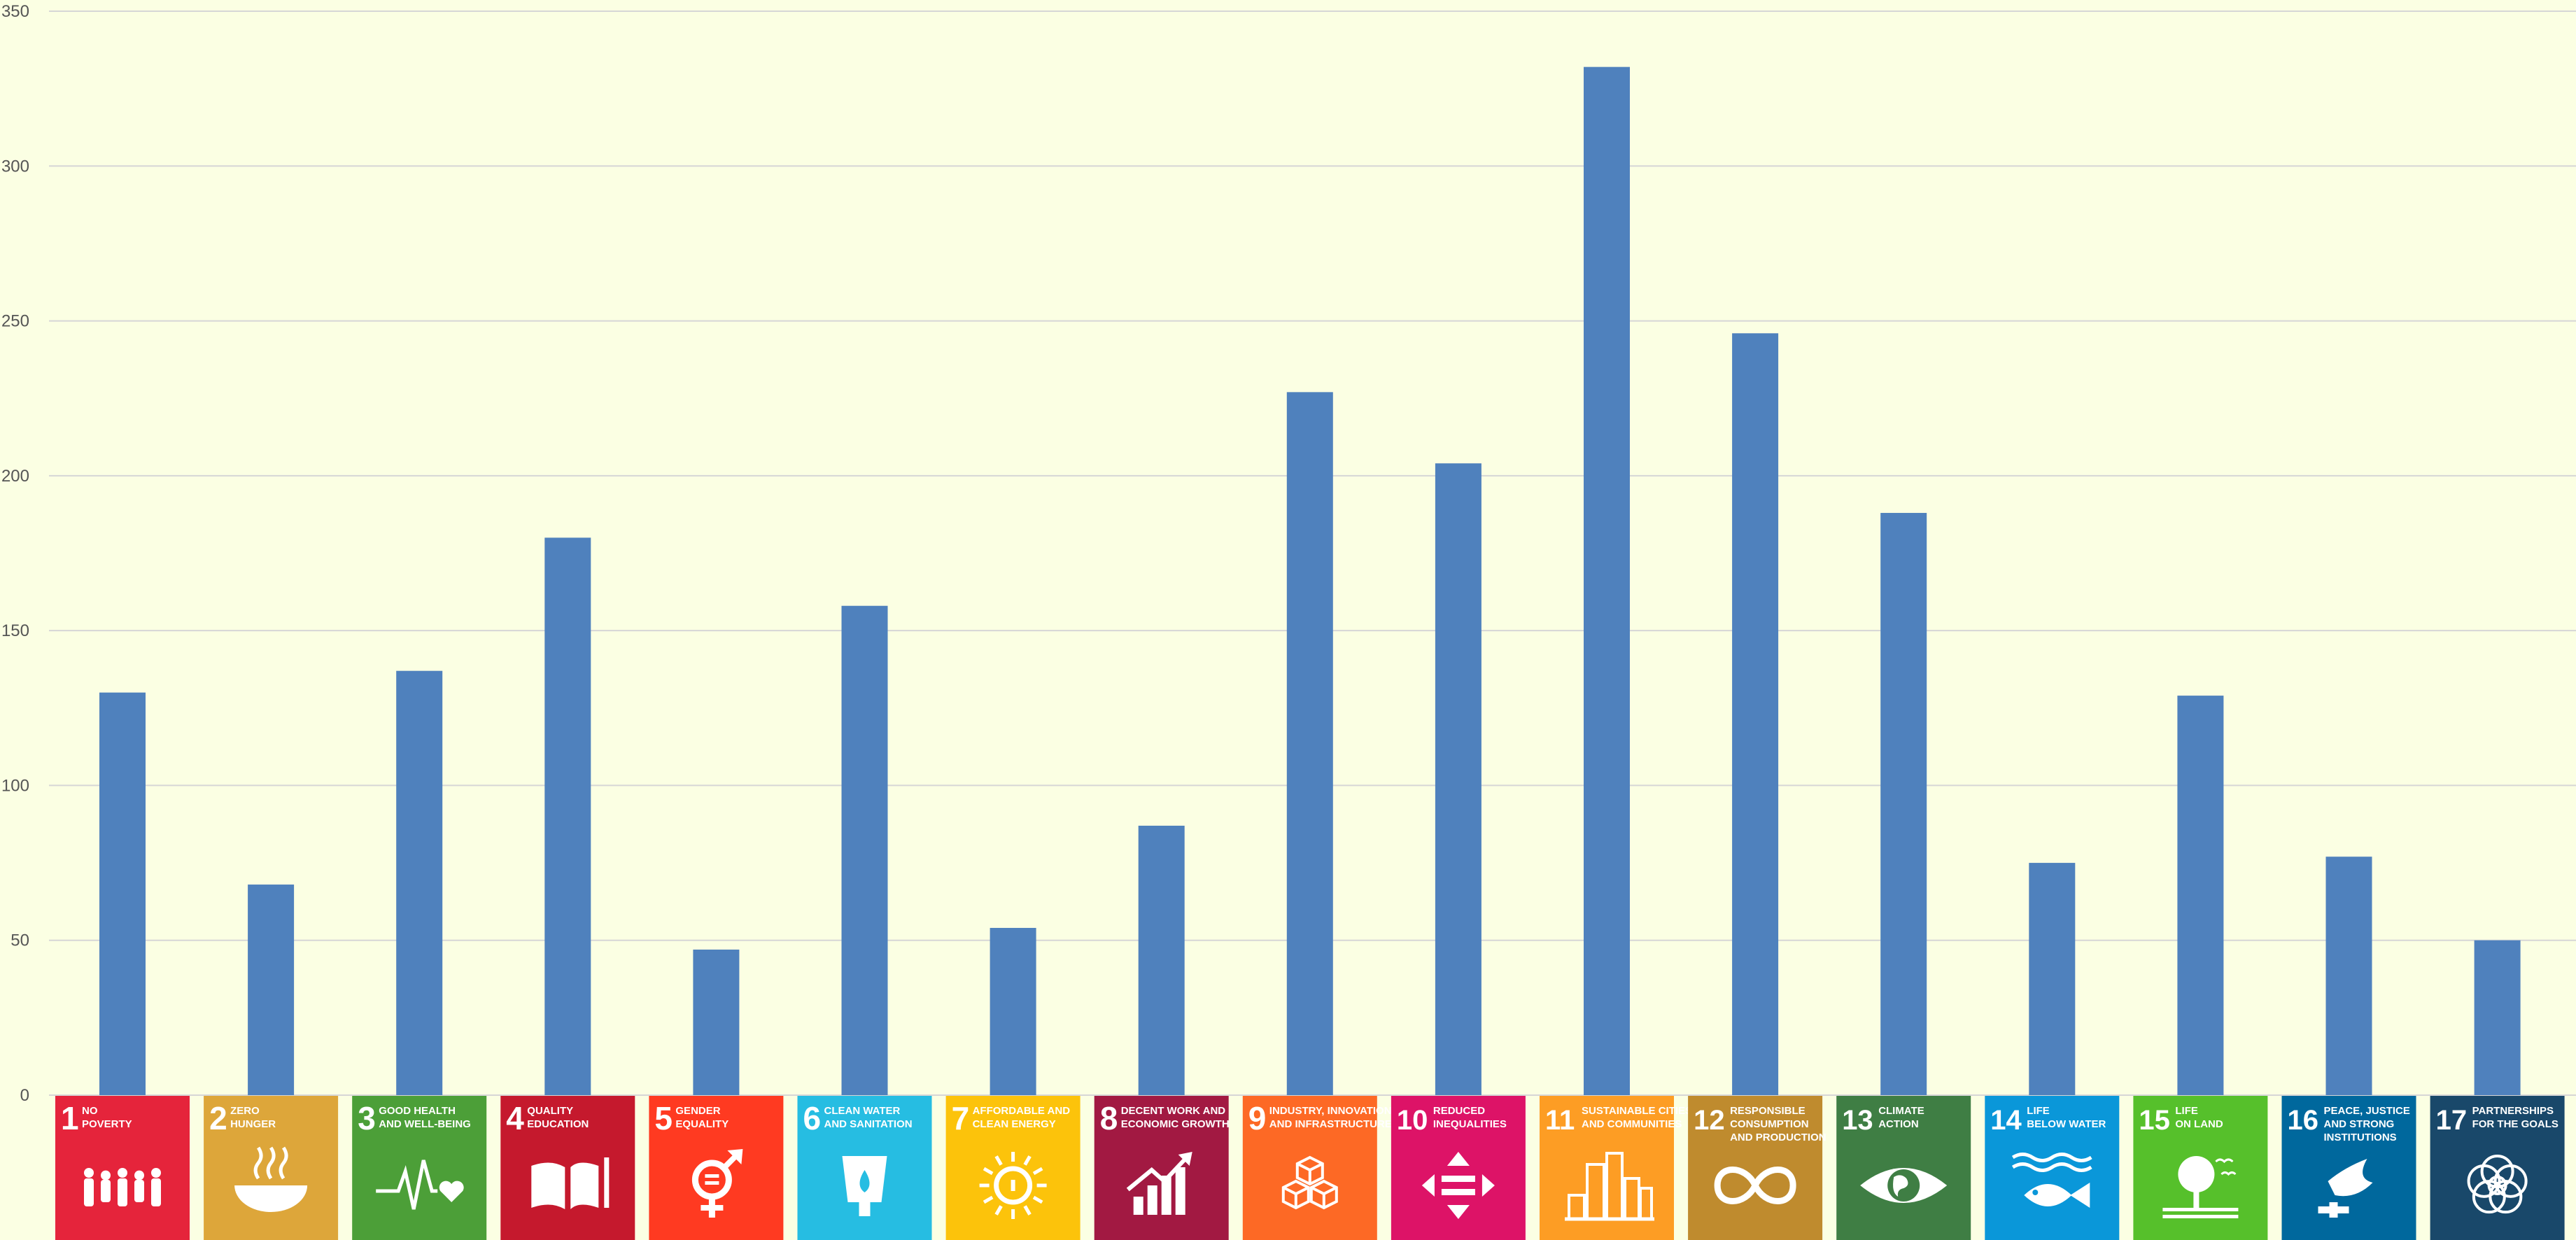 The image size is (2576, 1240). I want to click on sdg-tile-15: 15 LIFE ON LAND, so click(2200, 1168).